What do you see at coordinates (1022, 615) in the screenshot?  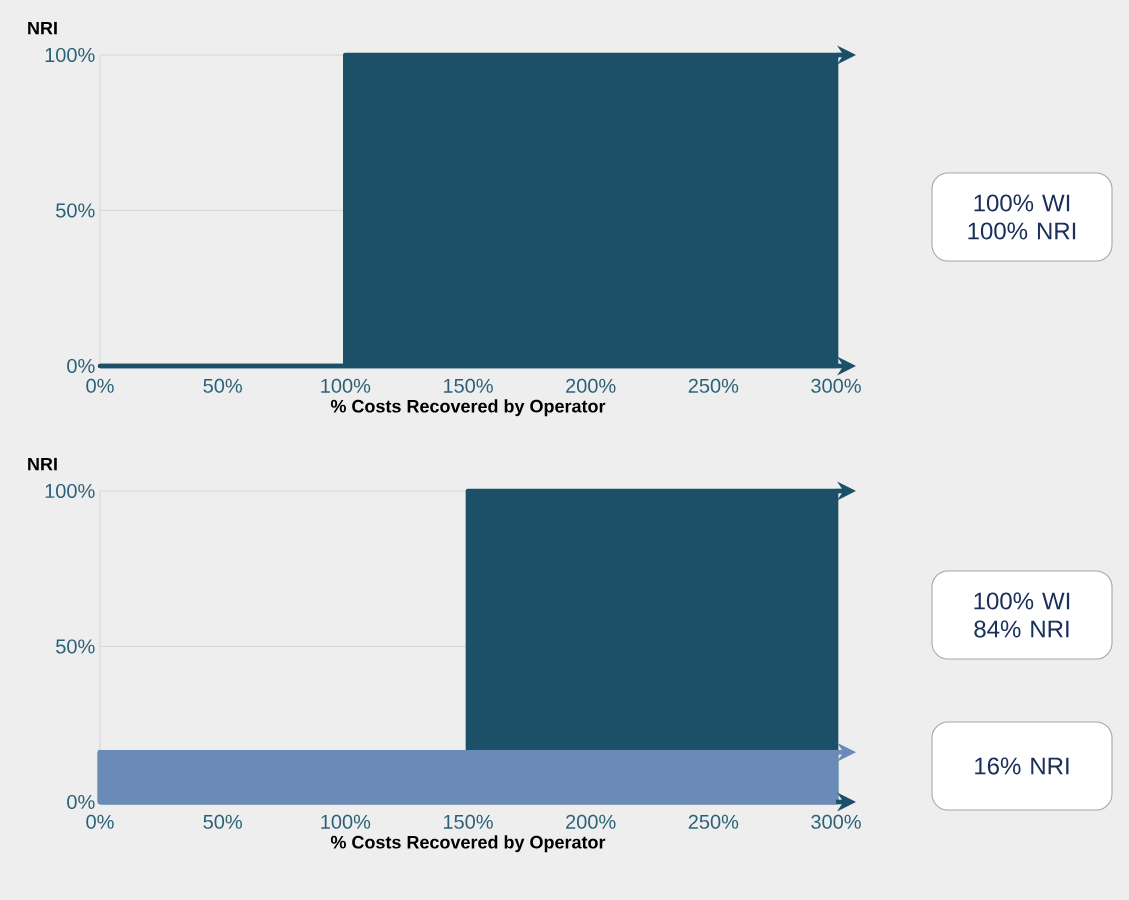 I see `text: 100% WI 84% NRI` at bounding box center [1022, 615].